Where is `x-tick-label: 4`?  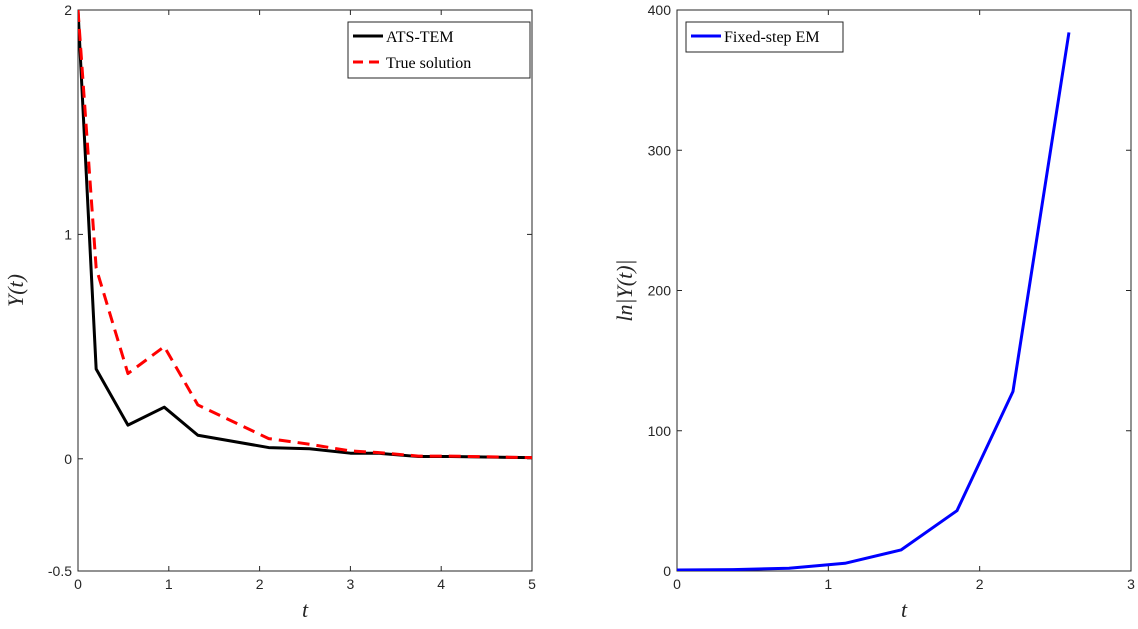 x-tick-label: 4 is located at coordinates (441, 584).